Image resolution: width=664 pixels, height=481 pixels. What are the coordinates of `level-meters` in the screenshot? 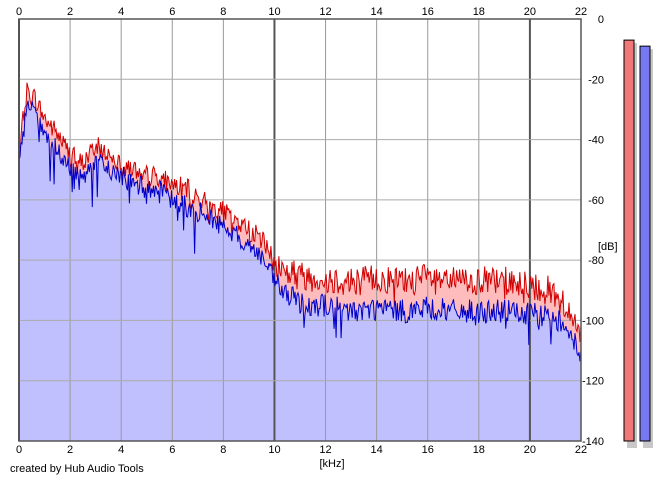 It's located at (638, 243).